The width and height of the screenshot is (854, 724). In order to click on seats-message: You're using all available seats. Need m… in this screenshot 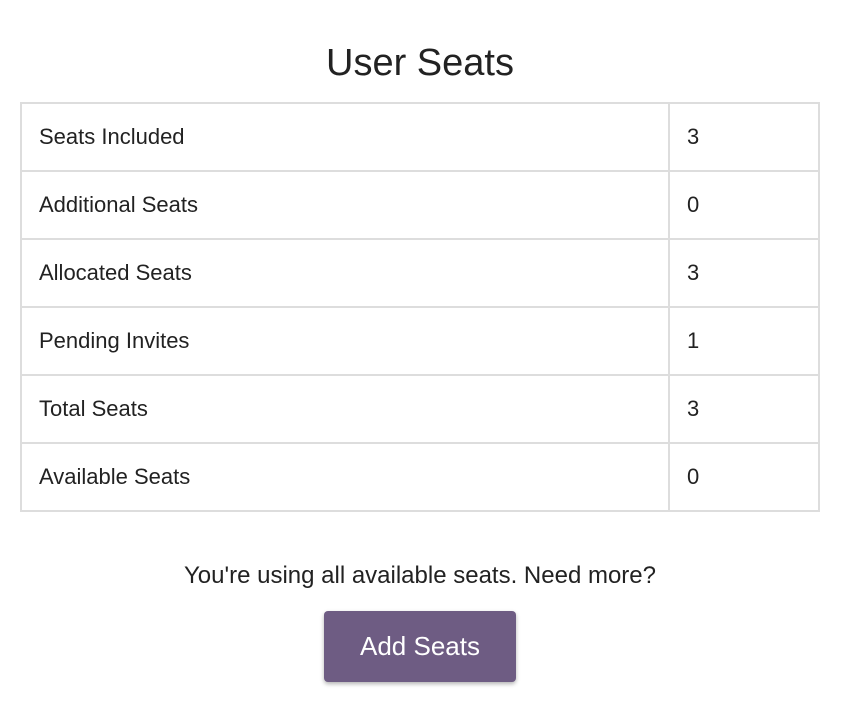, I will do `click(420, 575)`.